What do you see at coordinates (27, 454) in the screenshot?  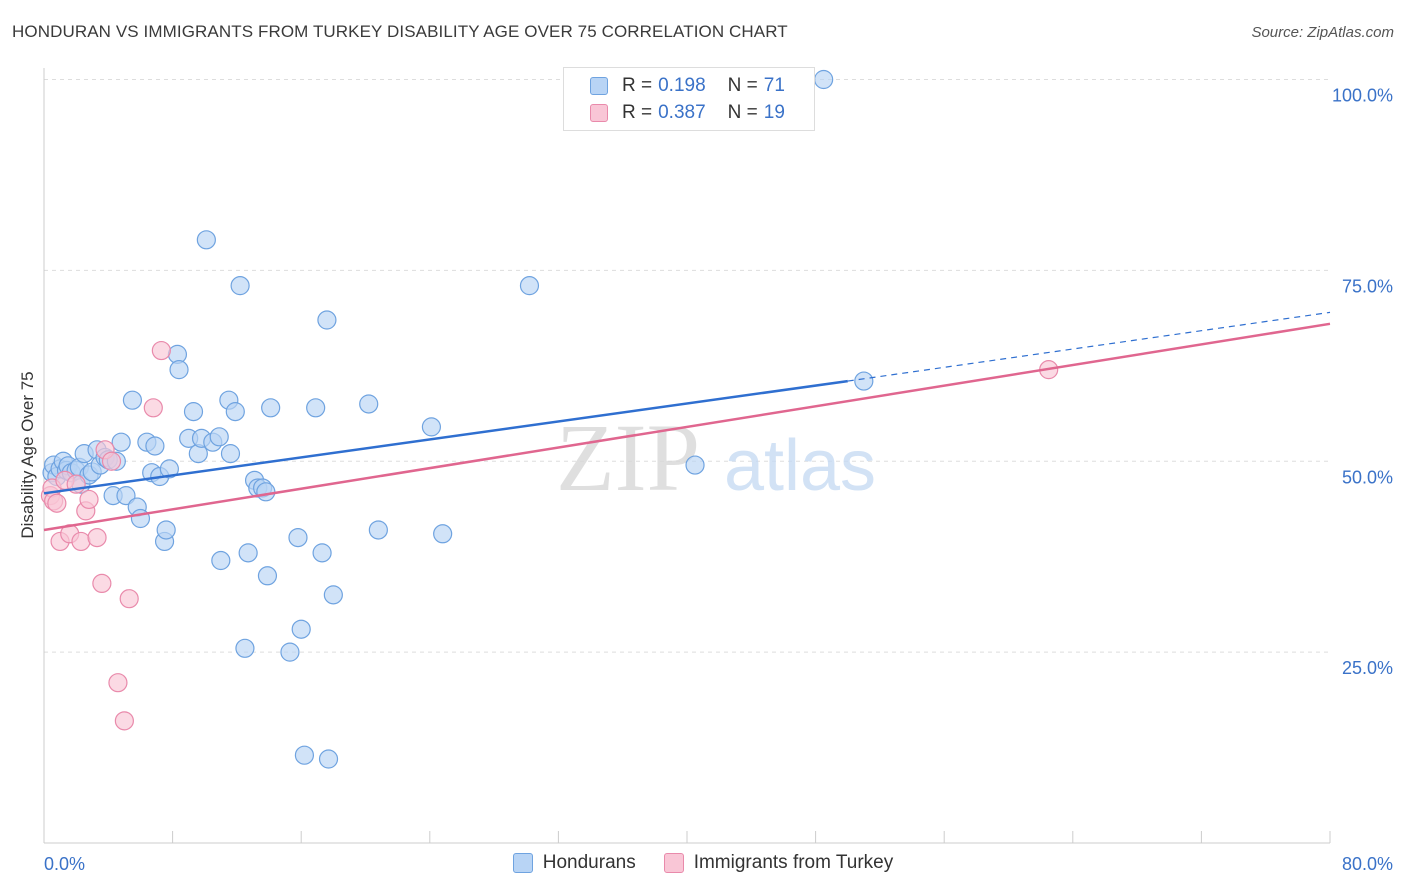 I see `y-axis-label: Disability Age Over 75` at bounding box center [27, 454].